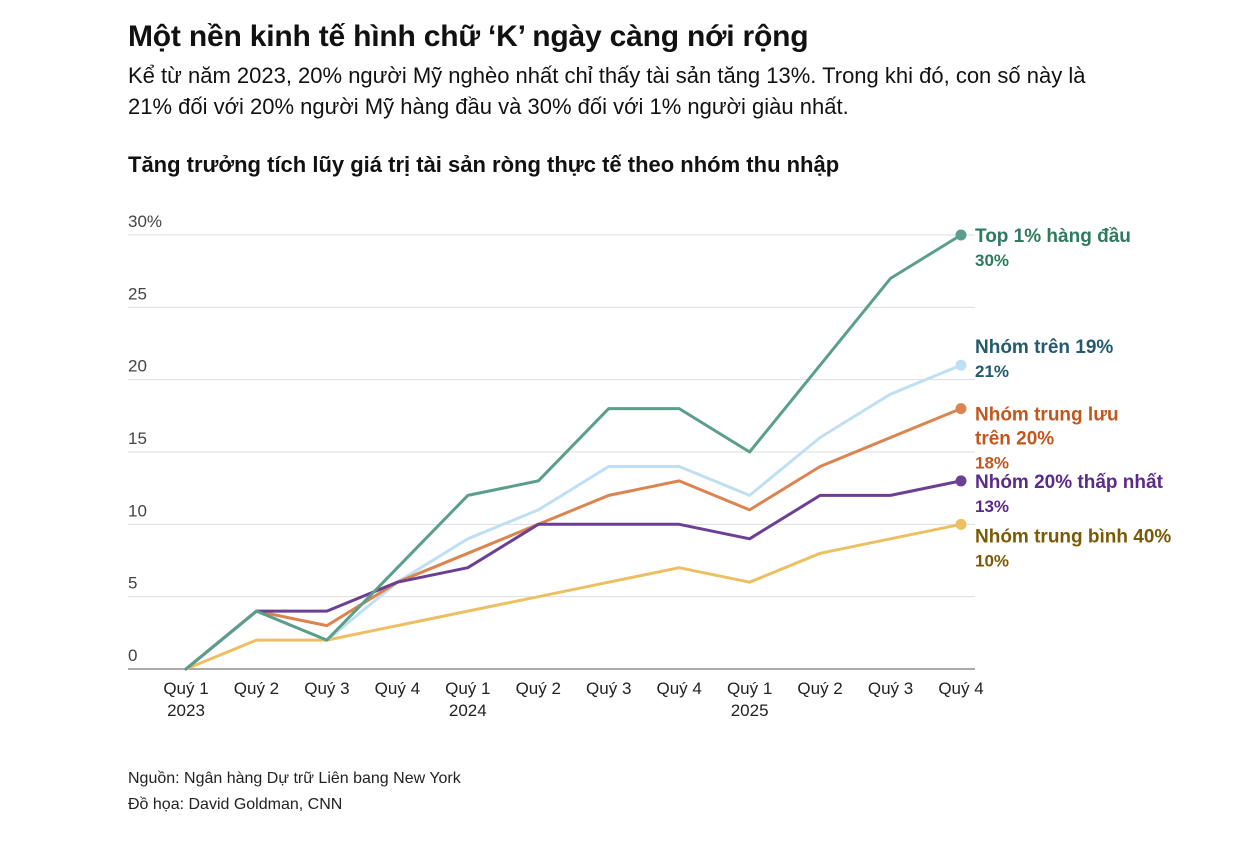 This screenshot has width=1233, height=848. Describe the element at coordinates (137, 510) in the screenshot. I see `y-tick-label: 10` at that location.